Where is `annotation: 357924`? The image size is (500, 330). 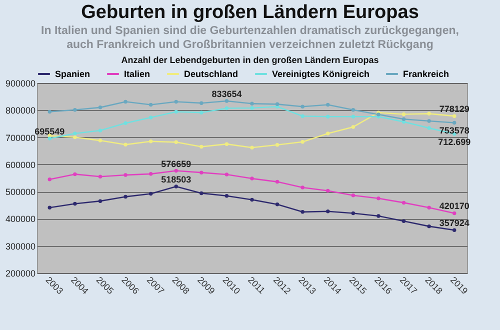
annotation: 357924 is located at coordinates (454, 223).